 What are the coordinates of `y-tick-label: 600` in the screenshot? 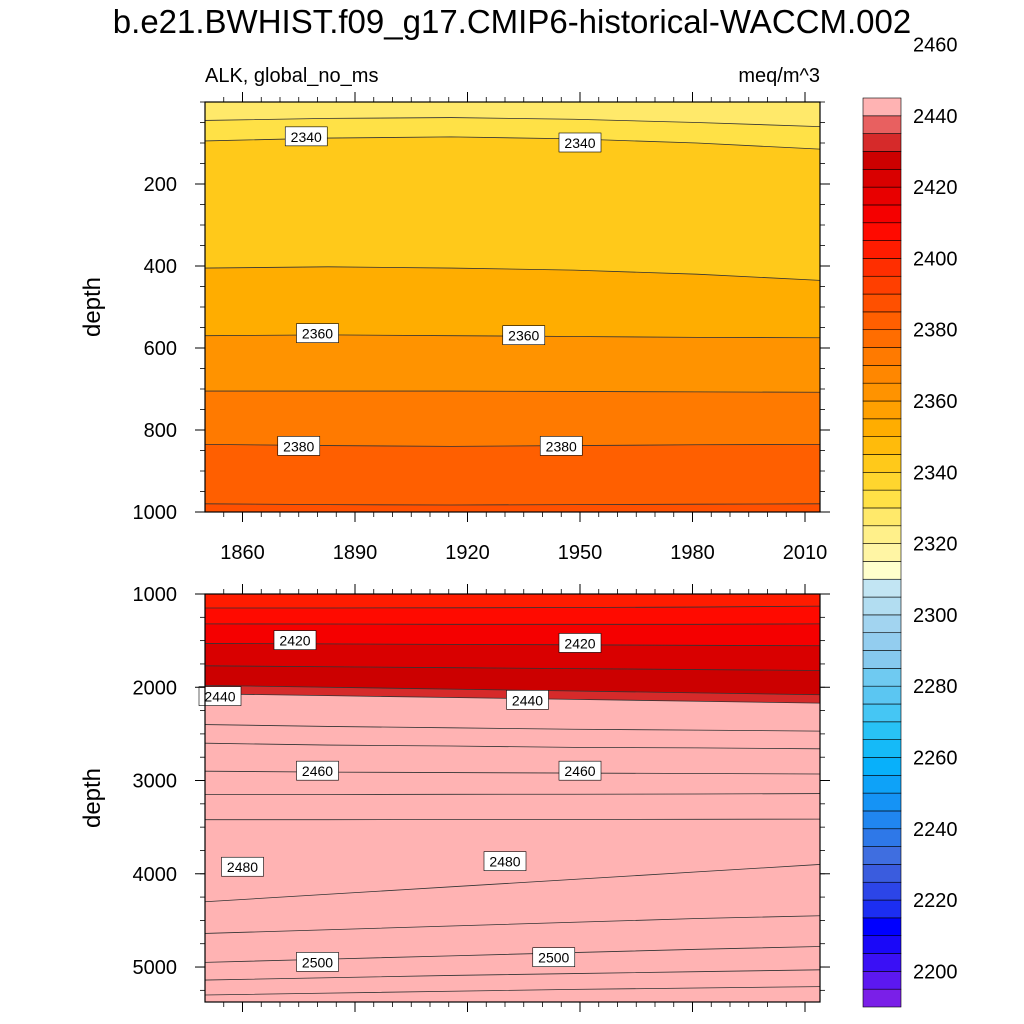 It's located at (160, 349).